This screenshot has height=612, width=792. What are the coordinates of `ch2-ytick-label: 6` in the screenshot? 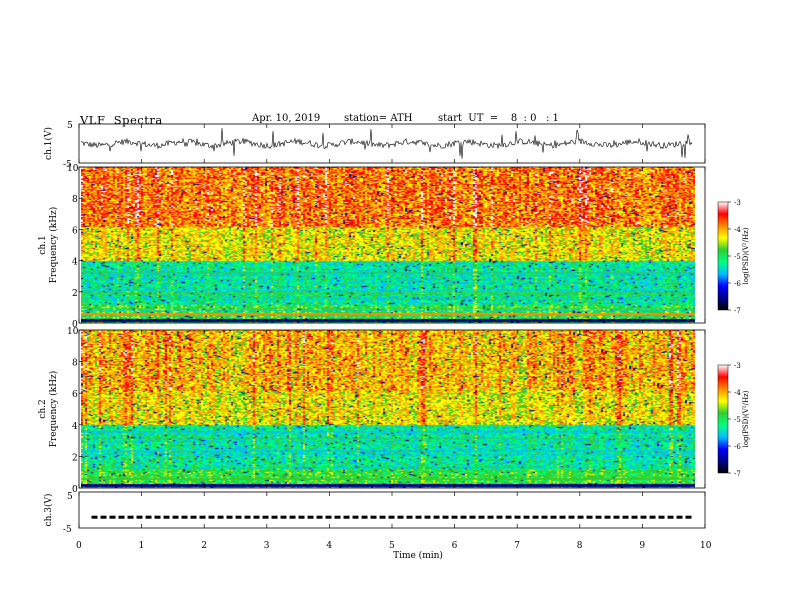 It's located at (75, 395).